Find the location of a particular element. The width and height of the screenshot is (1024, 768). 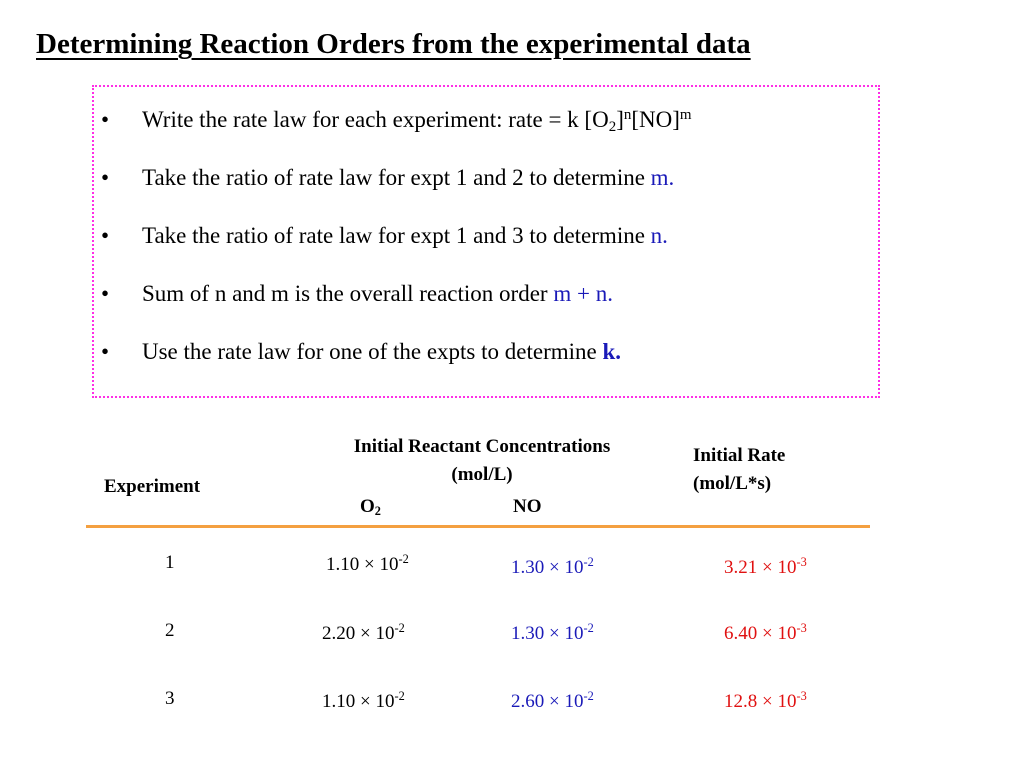

highlight-n: n. is located at coordinates (659, 235).